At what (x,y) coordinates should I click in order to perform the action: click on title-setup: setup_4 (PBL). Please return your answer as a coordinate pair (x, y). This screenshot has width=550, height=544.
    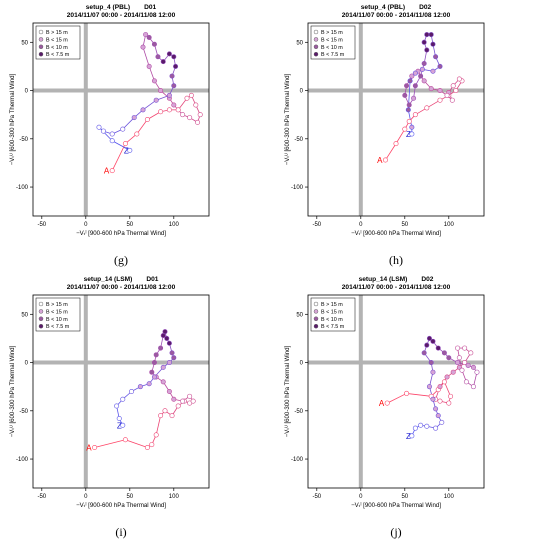
    Looking at the image, I should click on (383, 7).